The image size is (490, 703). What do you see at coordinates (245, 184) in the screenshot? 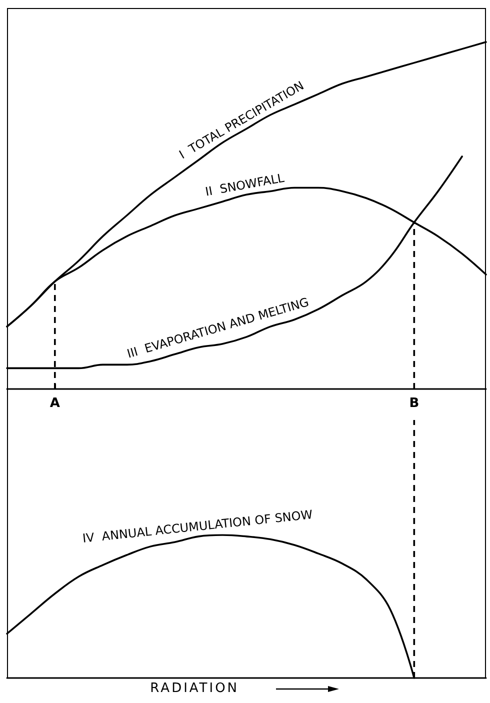
I see `text: II SNOWFALL` at bounding box center [245, 184].